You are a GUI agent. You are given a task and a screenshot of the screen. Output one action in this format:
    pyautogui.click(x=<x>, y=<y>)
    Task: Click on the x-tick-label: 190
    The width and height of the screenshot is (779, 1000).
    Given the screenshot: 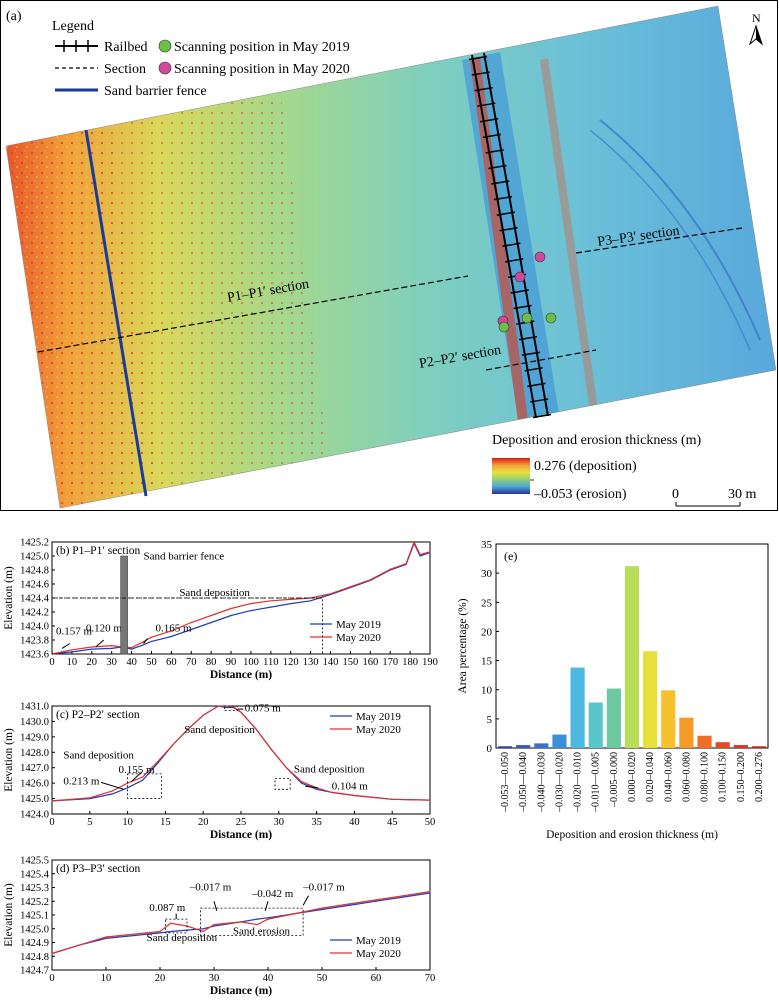 What is the action you would take?
    pyautogui.click(x=430, y=662)
    